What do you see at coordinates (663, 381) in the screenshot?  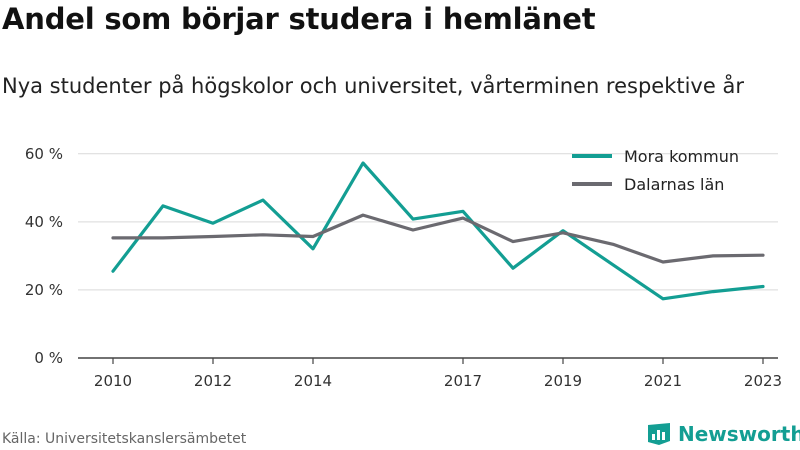 I see `x-tick-label: 2021` at bounding box center [663, 381].